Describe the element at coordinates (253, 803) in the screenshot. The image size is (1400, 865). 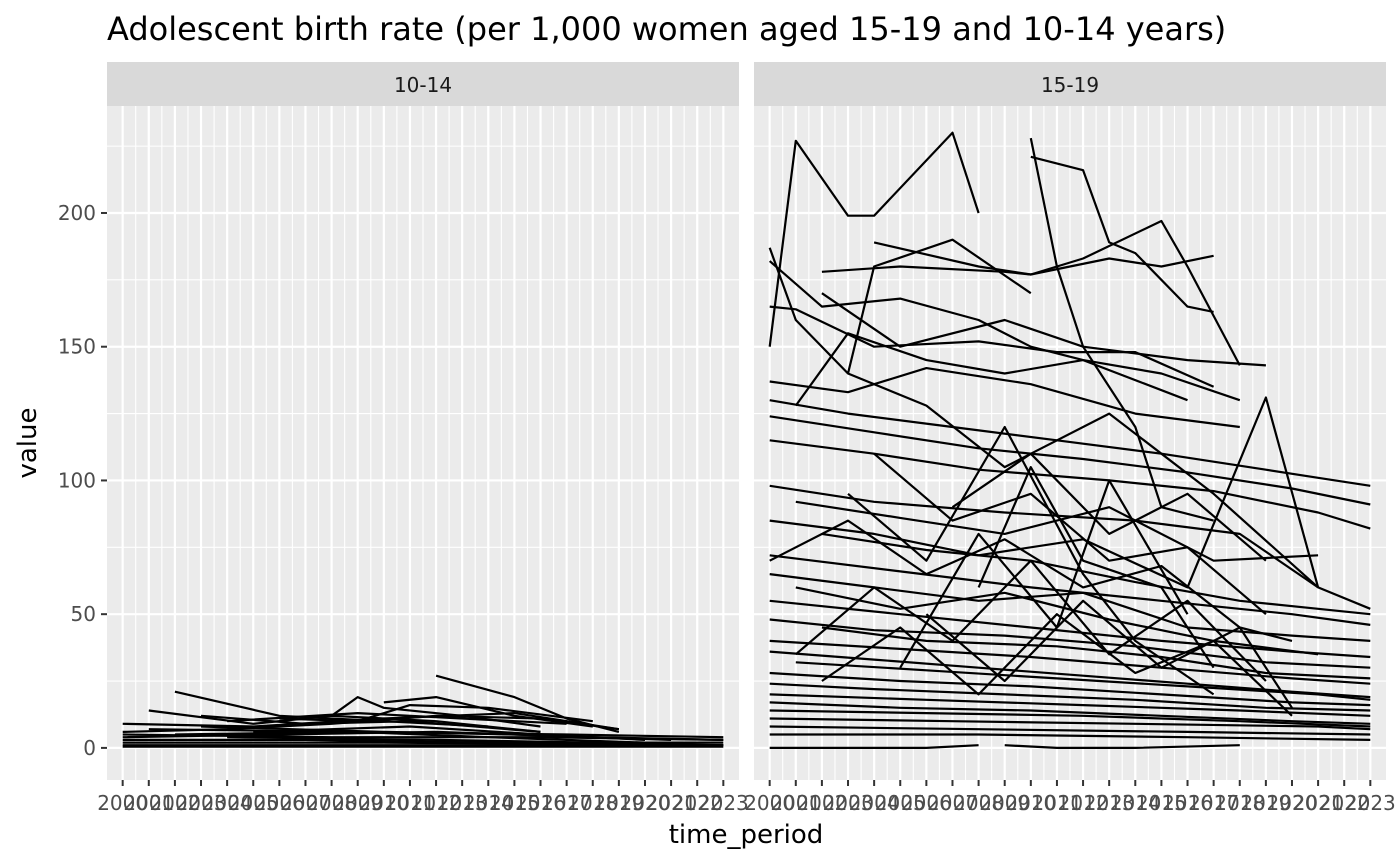
I see `x-tick-label: 2005` at that location.